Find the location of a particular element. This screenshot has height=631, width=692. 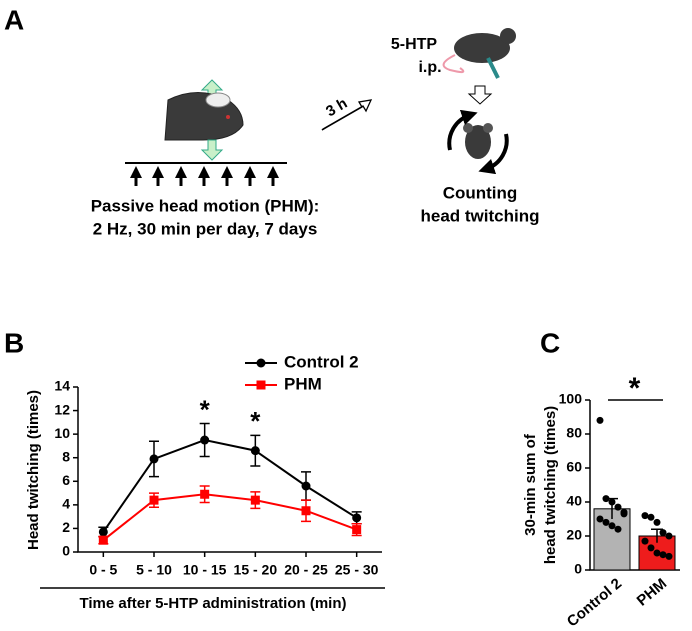

protocol-title: Passive head motion (PHM): is located at coordinates (205, 205).